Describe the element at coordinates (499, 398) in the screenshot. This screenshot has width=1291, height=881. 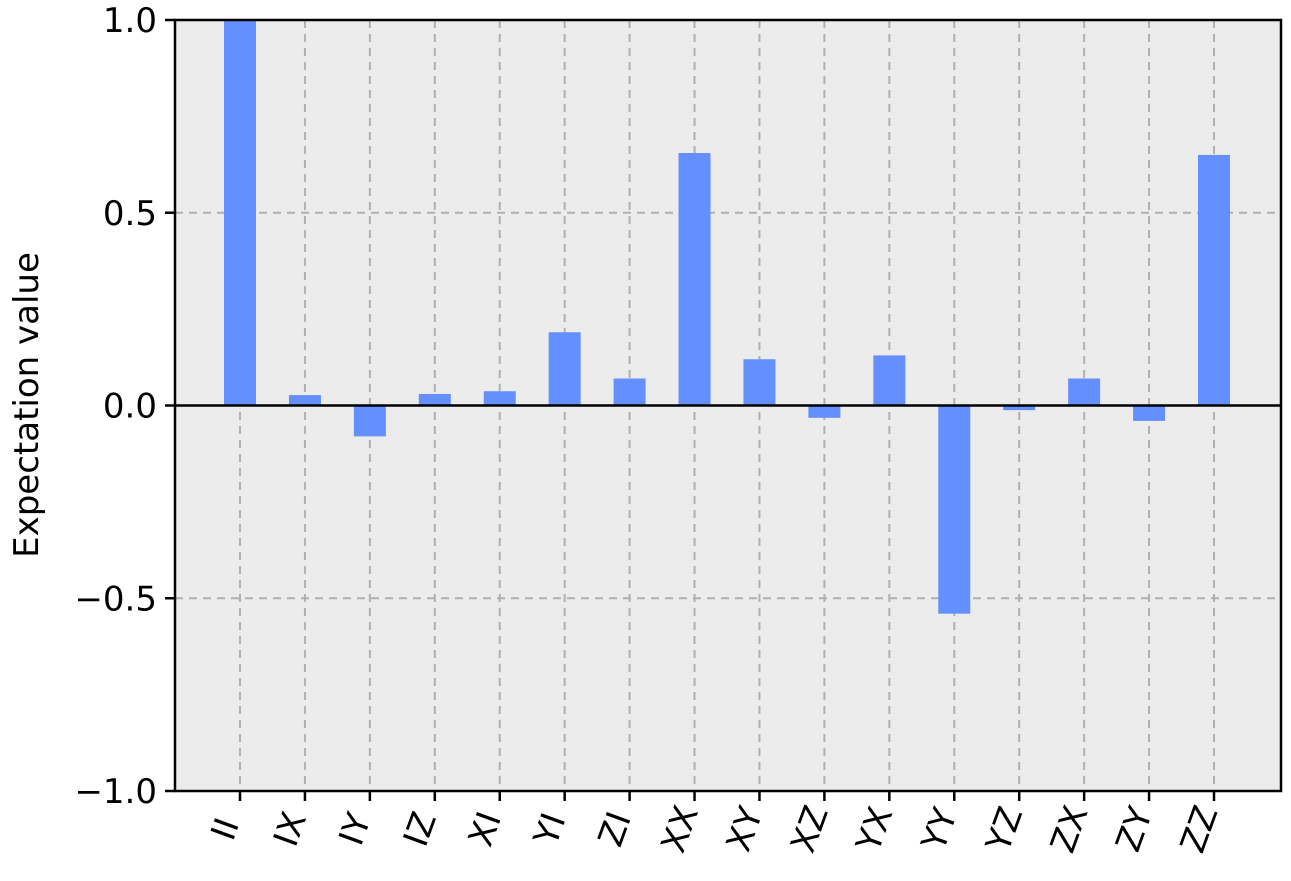
I see `bar-xi` at that location.